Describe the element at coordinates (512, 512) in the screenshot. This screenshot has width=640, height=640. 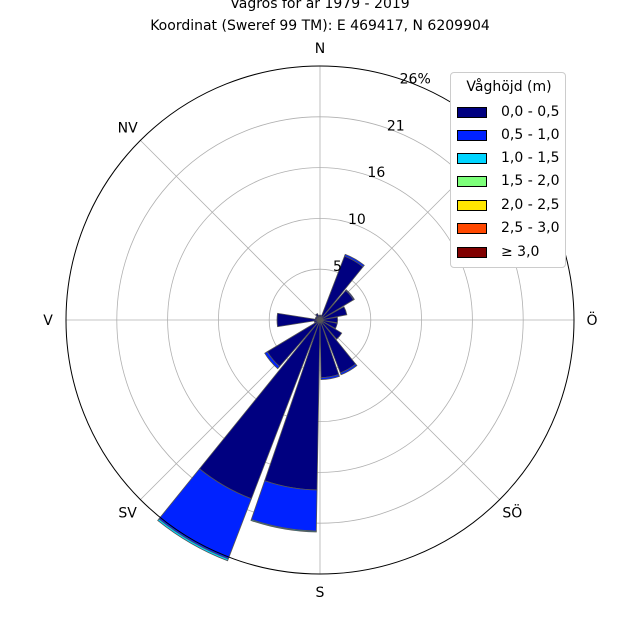
I see `direction-label: SÖ` at that location.